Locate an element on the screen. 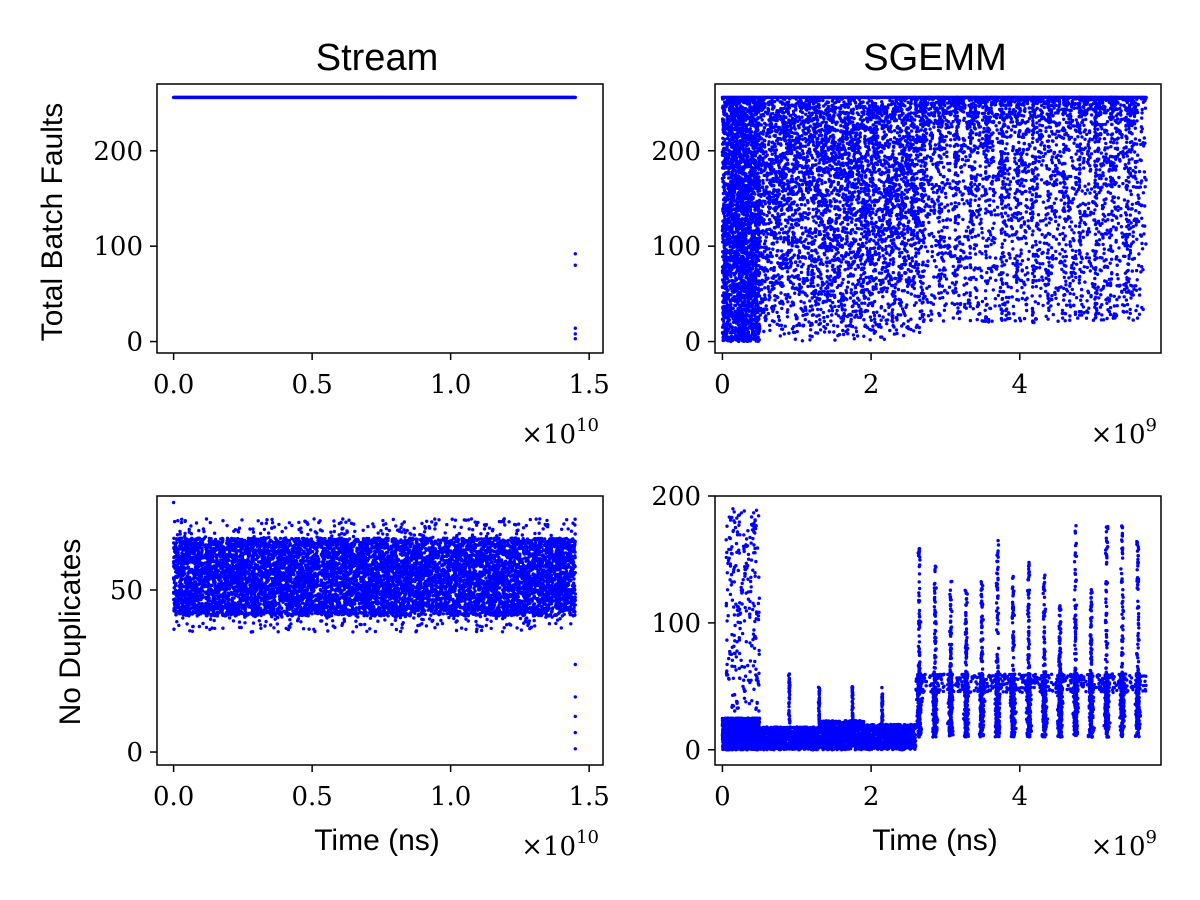 Image resolution: width=1200 pixels, height=900 pixels. row-label-total-batch-faults: Total Batch Faults is located at coordinates (52, 222).